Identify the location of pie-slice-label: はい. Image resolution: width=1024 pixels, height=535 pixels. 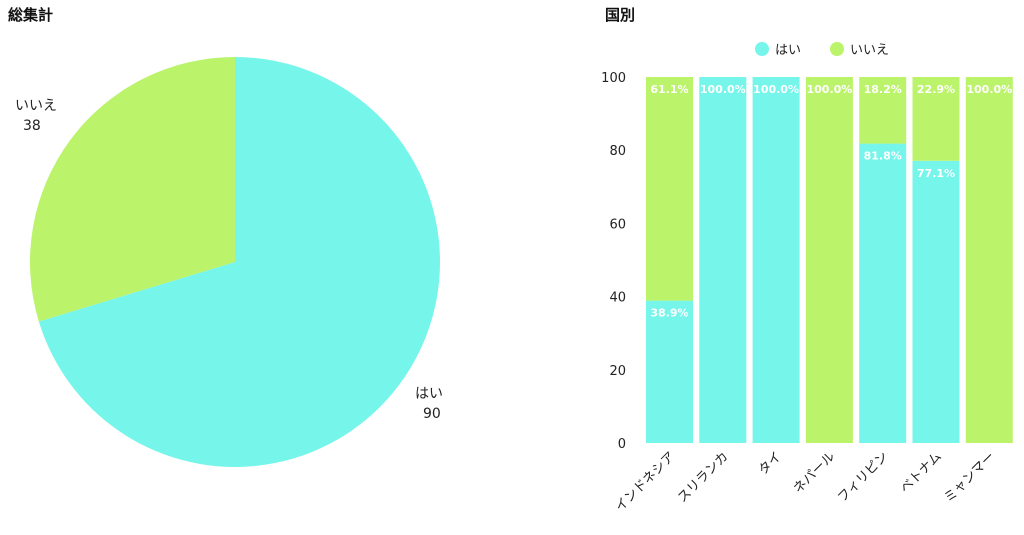
(429, 394).